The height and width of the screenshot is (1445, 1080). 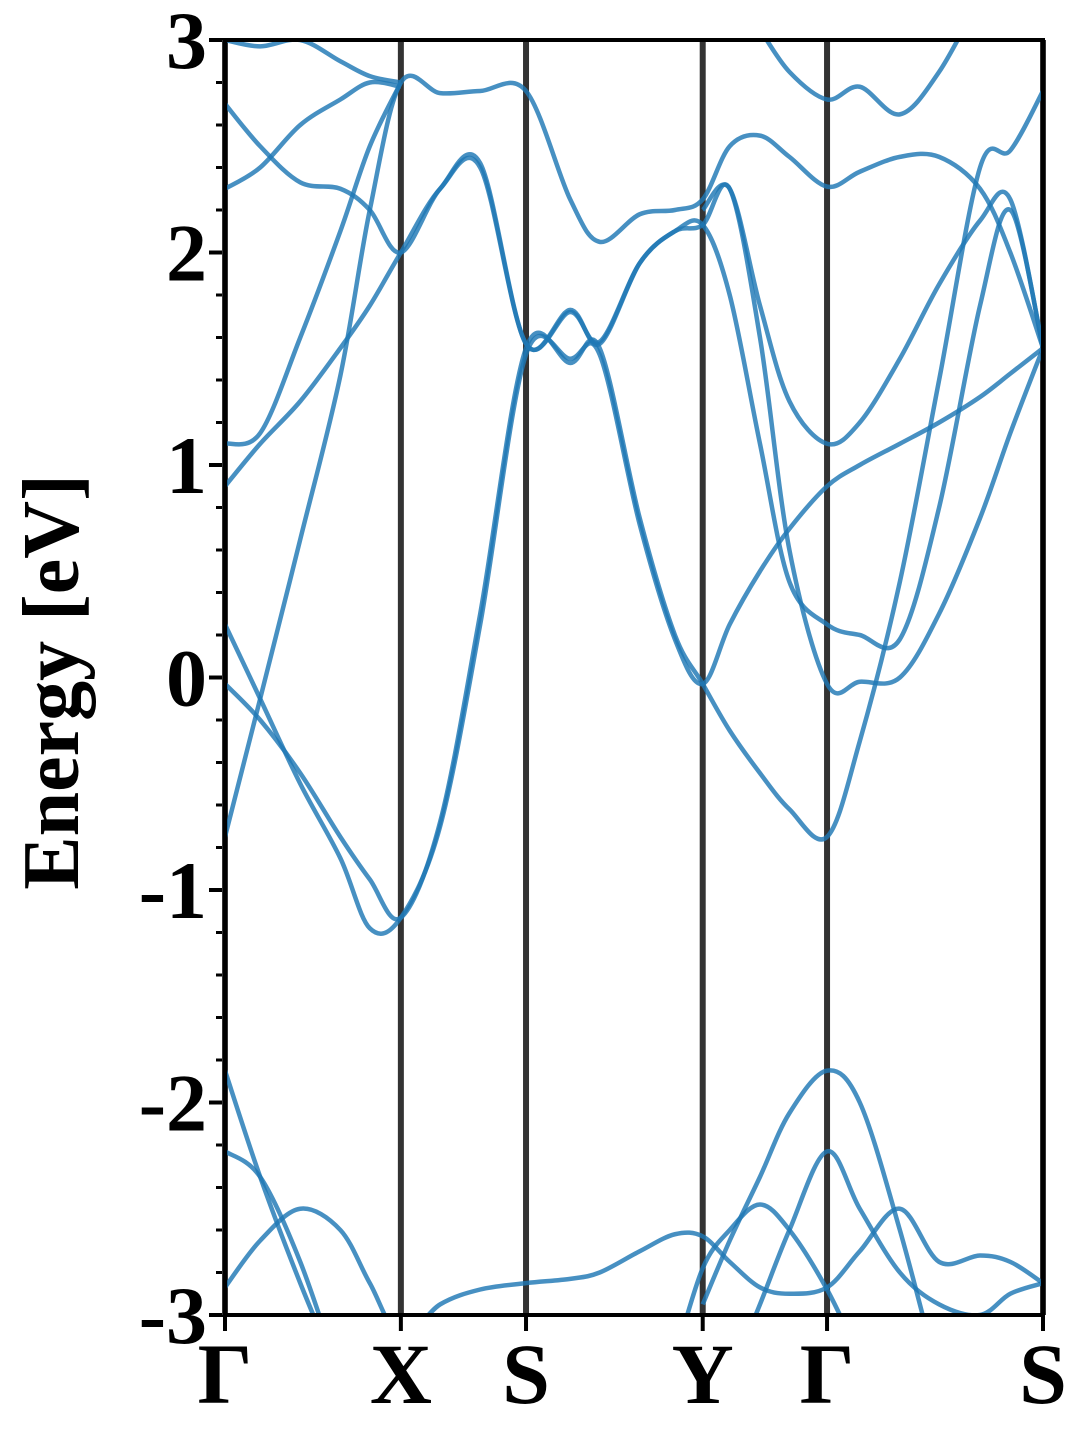 I want to click on y-tick-label: -3, so click(x=173, y=1315).